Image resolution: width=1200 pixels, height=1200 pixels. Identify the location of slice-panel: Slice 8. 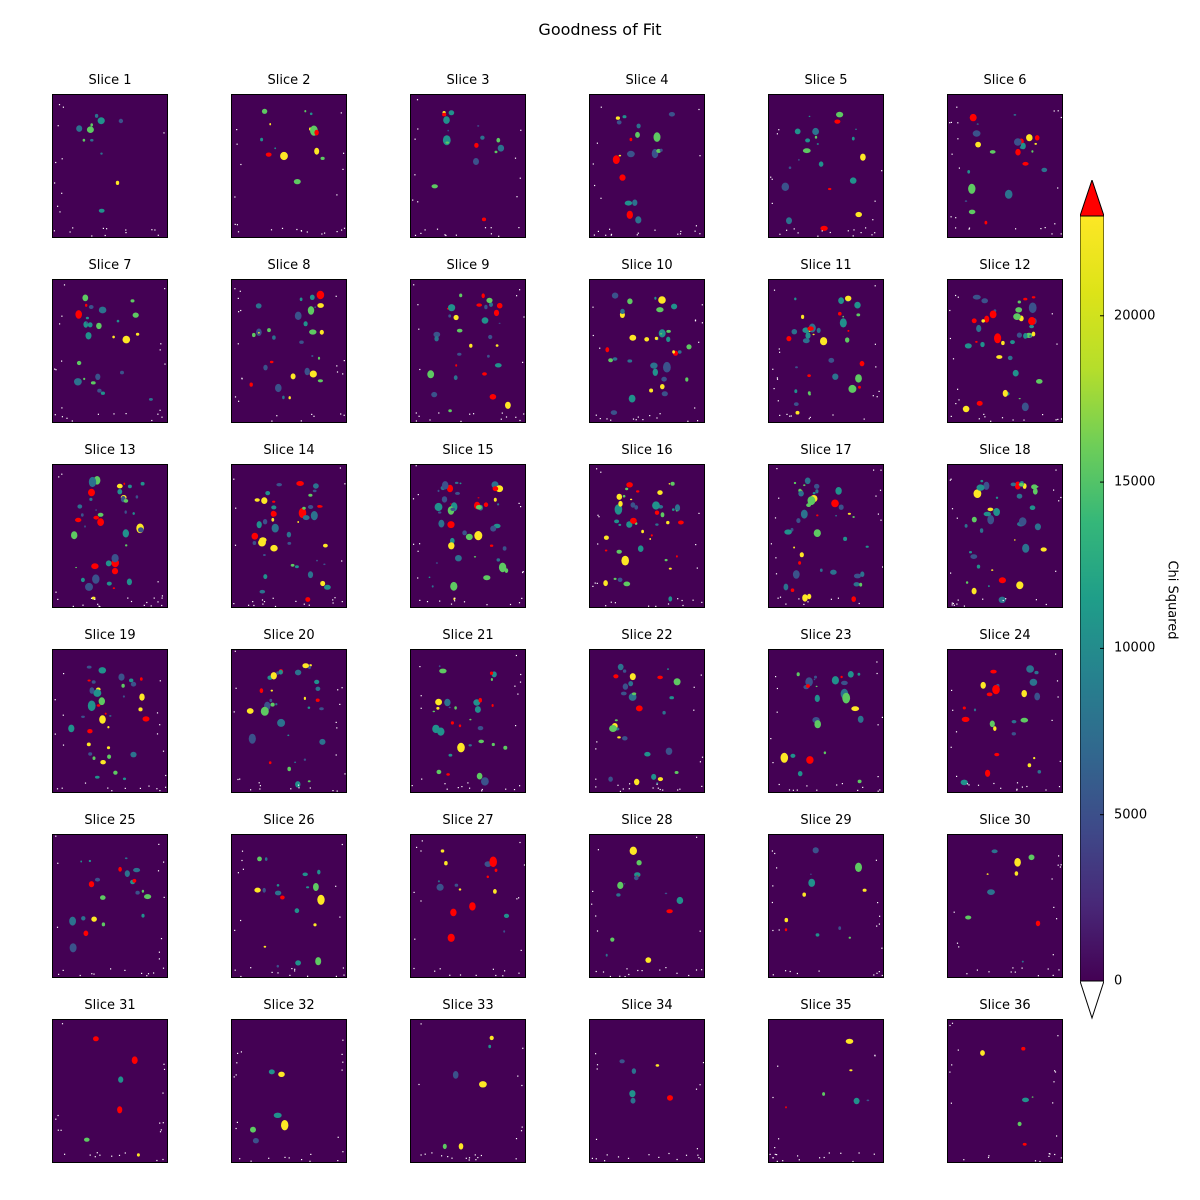
(289, 340).